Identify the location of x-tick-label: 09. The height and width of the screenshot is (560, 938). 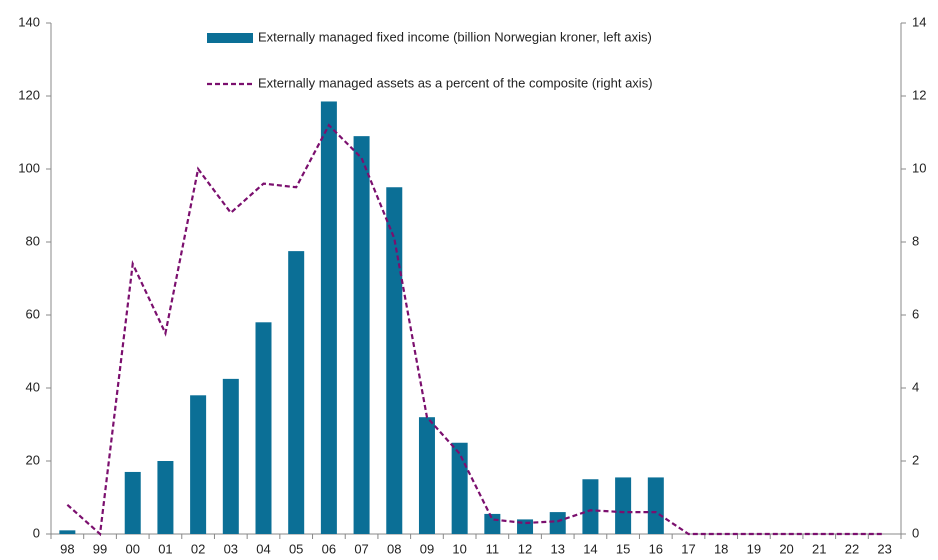
(427, 548).